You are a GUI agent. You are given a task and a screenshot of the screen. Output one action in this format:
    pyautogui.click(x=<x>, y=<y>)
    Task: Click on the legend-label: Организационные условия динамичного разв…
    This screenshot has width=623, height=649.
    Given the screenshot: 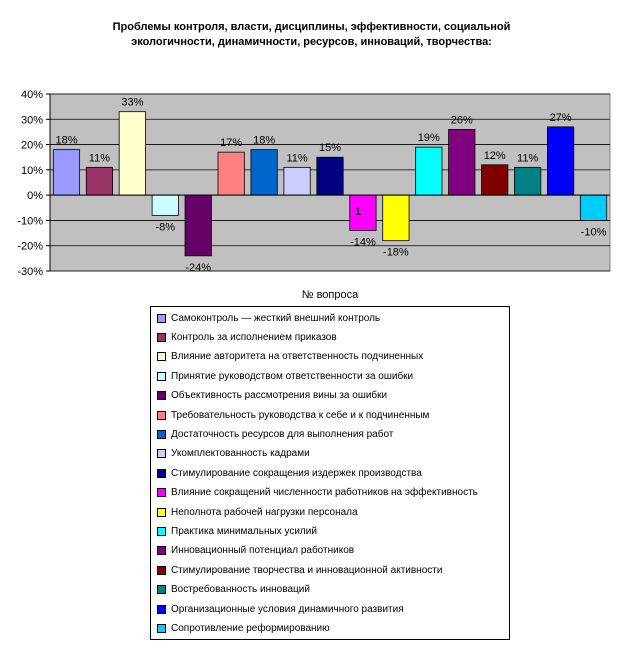 What is the action you would take?
    pyautogui.click(x=287, y=609)
    